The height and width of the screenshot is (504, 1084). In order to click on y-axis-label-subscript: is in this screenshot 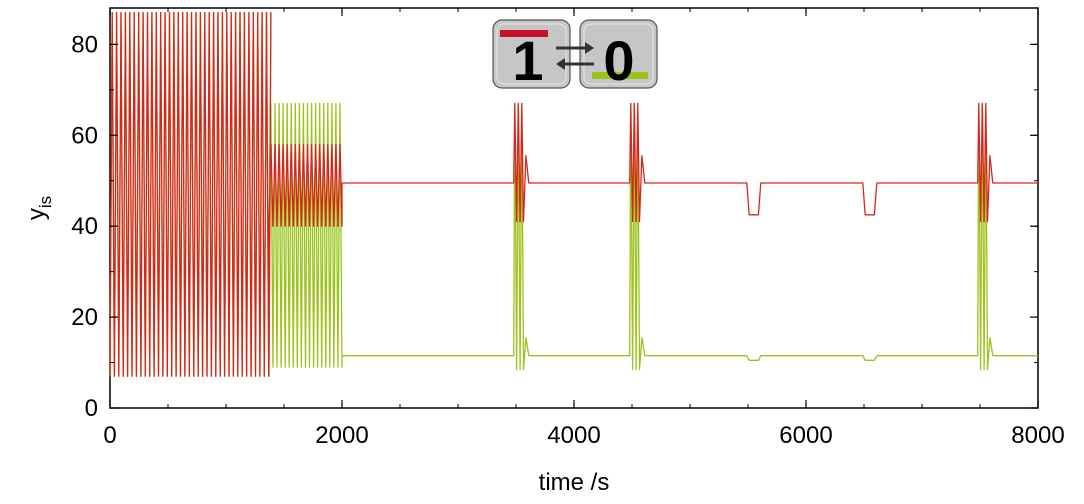, I will do `click(45, 202)`.